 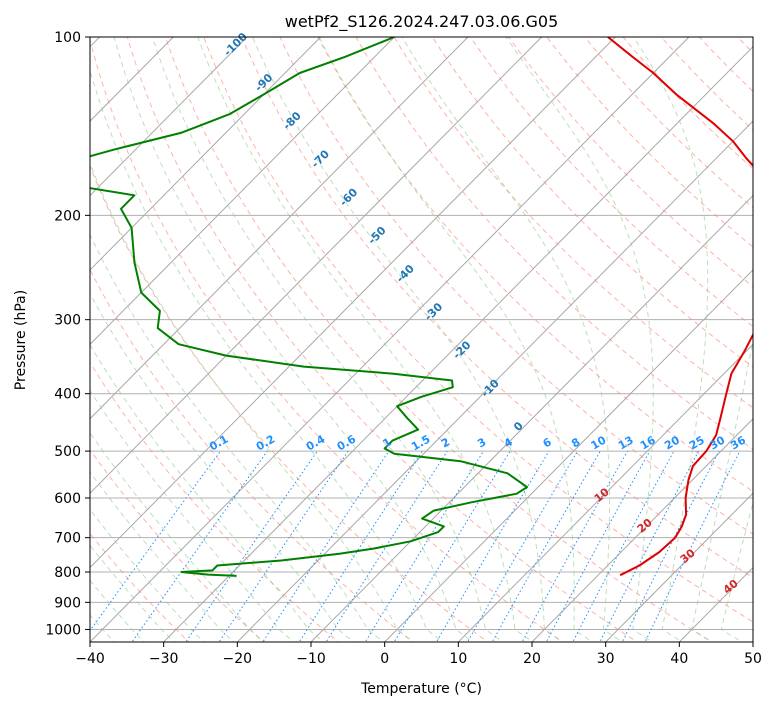 I want to click on isotherm-label: -80, so click(x=292, y=120).